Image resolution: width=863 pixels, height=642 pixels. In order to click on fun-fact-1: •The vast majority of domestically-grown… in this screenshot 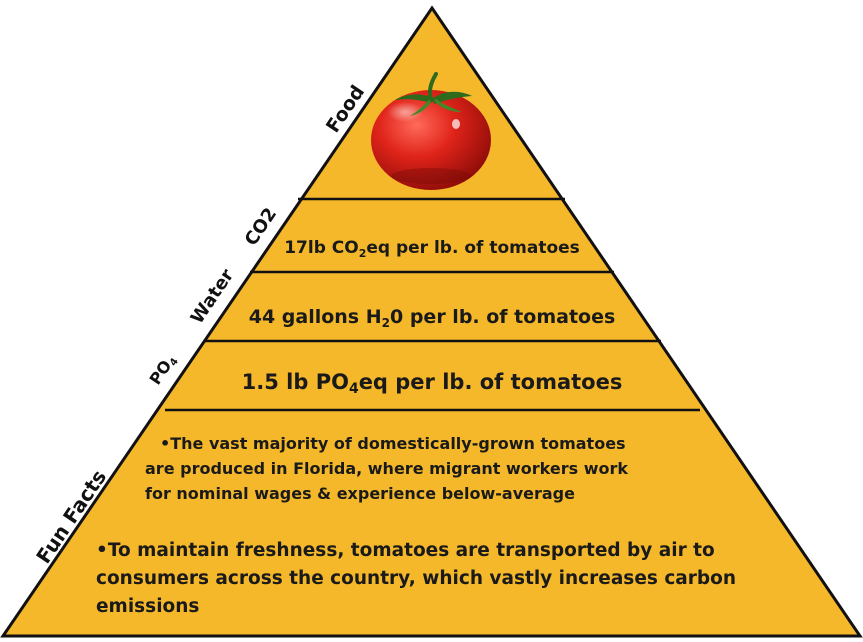, I will do `click(386, 468)`.